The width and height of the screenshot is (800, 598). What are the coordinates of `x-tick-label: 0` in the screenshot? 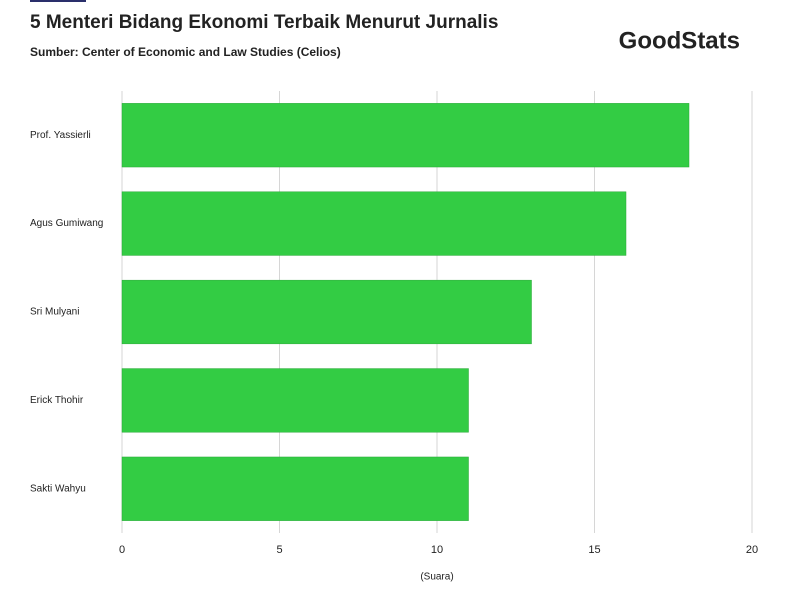 It's located at (122, 550).